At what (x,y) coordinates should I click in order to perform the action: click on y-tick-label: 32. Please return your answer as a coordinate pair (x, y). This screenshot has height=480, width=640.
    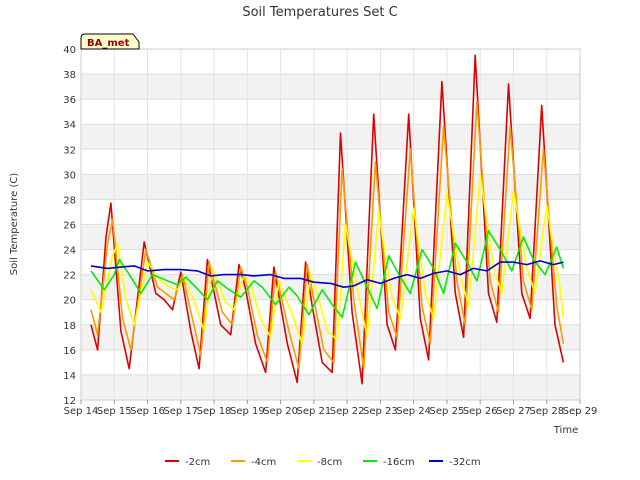
    Looking at the image, I should click on (69, 150).